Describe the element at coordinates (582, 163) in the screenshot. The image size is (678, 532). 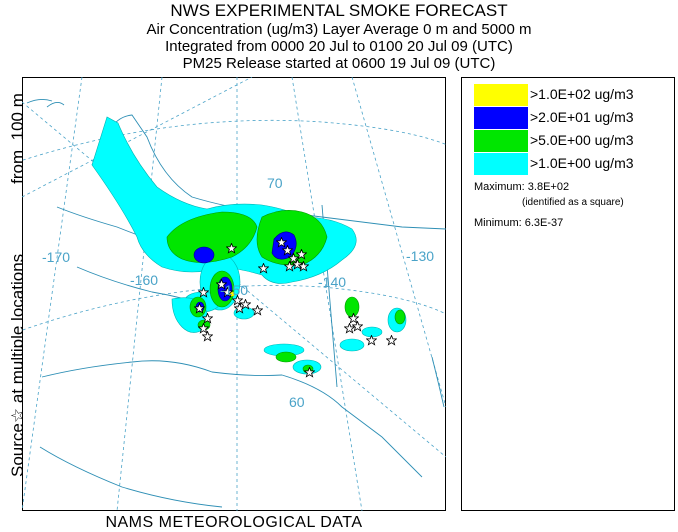
I see `legend-label-level1: >1.0E+00 ug/m3` at that location.